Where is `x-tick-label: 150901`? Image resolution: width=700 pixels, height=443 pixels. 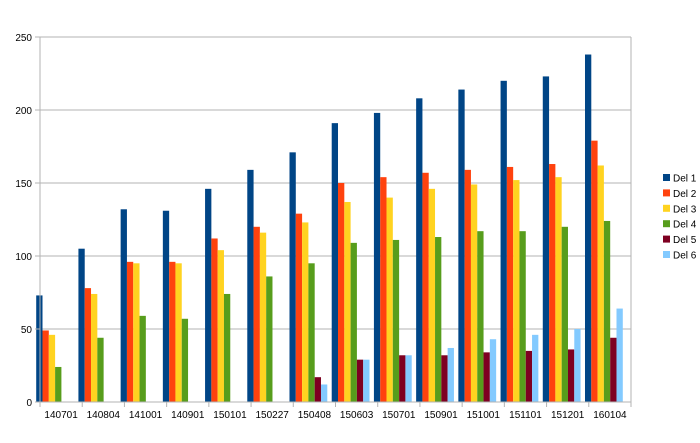 x-tick-label: 150901 is located at coordinates (441, 415).